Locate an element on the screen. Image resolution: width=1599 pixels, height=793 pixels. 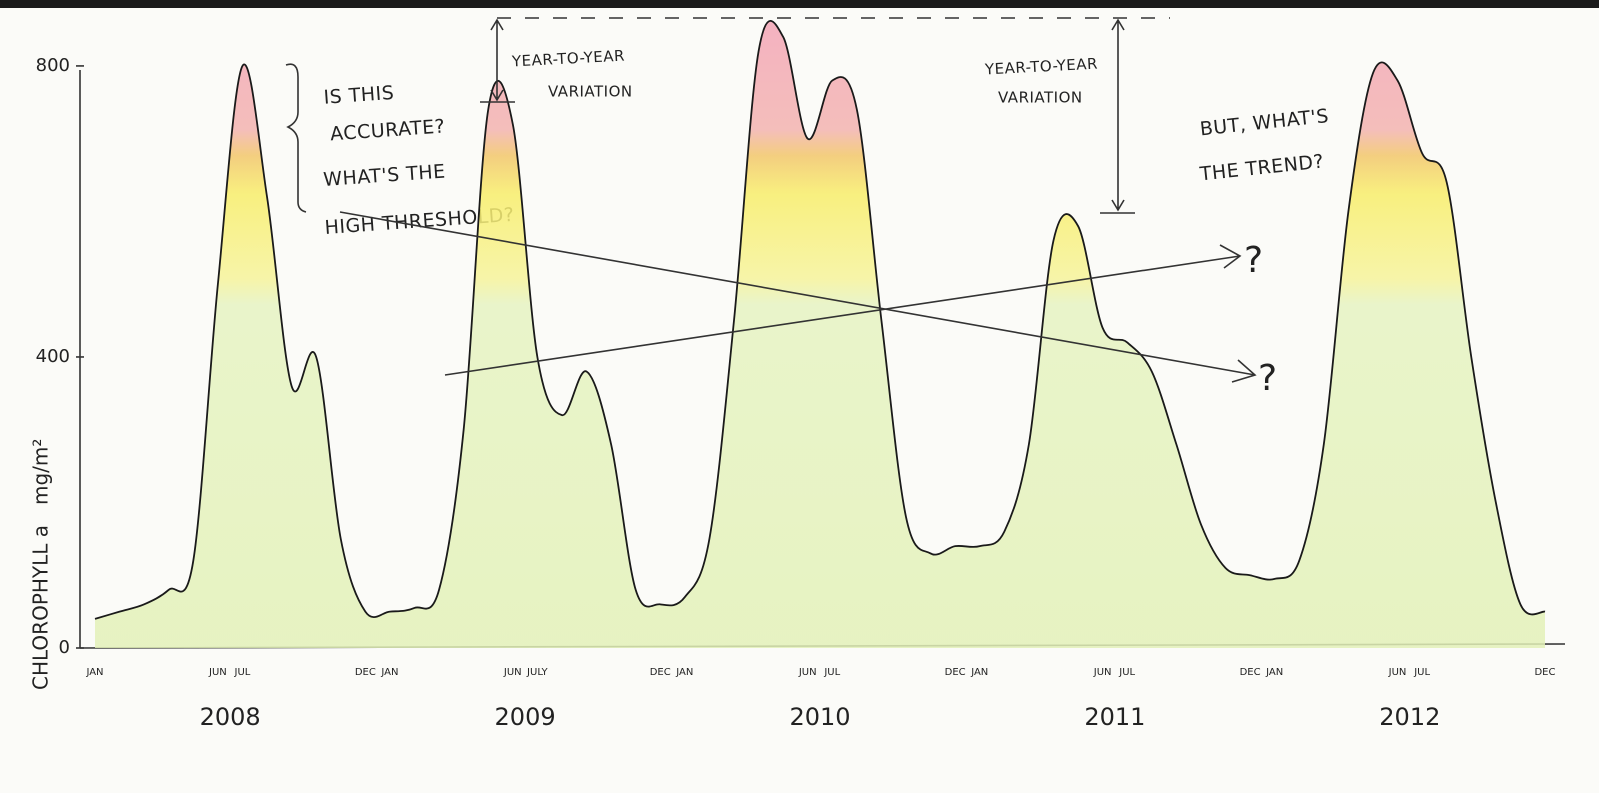
year-label: 2010 is located at coordinates (819, 717).